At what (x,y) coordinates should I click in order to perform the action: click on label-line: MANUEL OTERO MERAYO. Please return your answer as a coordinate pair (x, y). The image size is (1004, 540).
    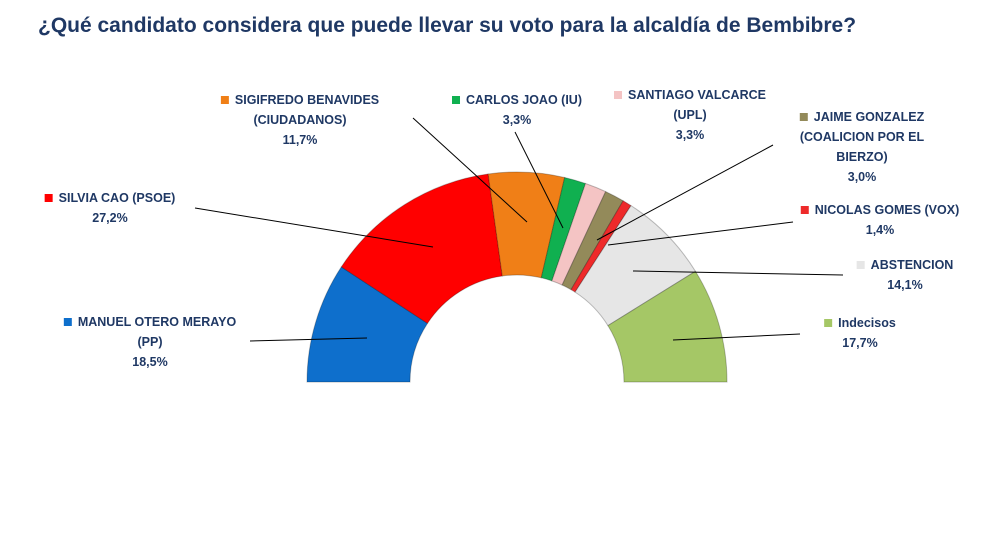
    Looking at the image, I should click on (150, 322).